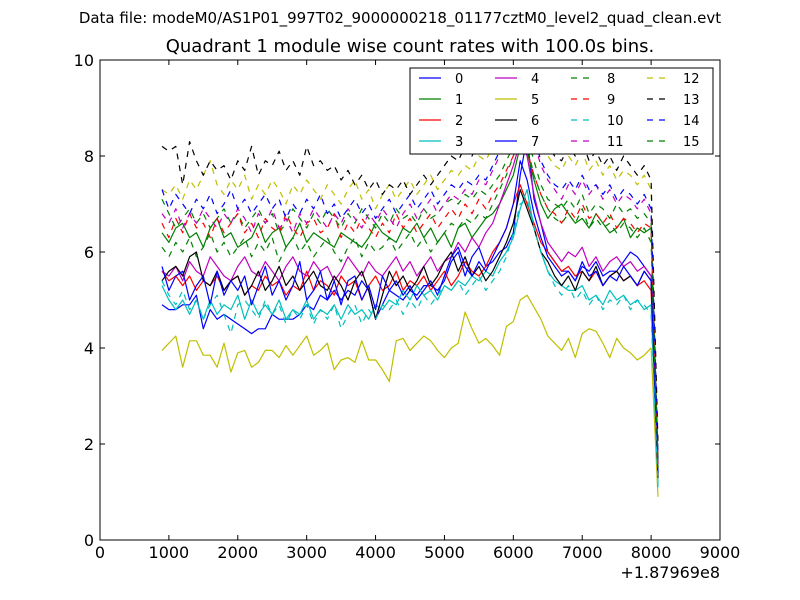 The width and height of the screenshot is (800, 600). What do you see at coordinates (651, 552) in the screenshot?
I see `x-tick-label: 8000` at bounding box center [651, 552].